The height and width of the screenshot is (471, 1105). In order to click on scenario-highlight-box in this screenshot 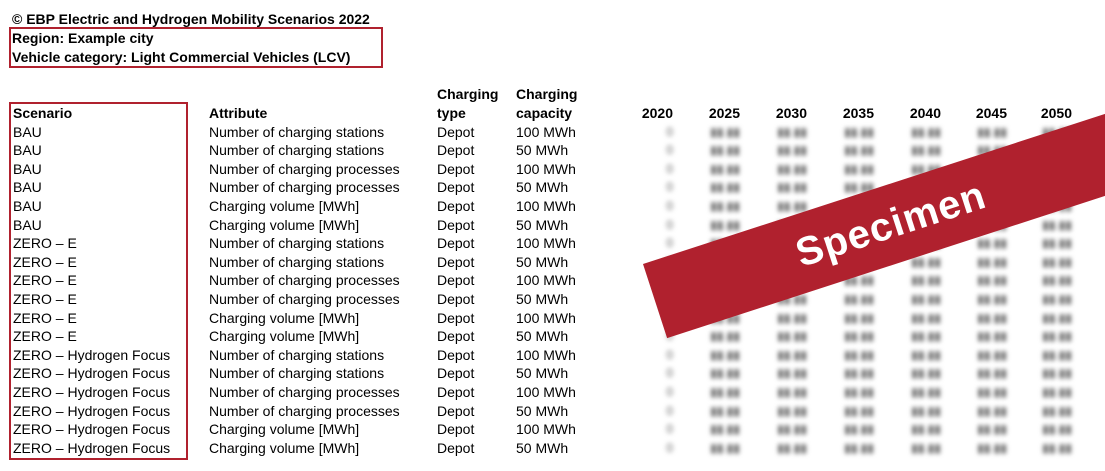, I will do `click(98, 281)`.